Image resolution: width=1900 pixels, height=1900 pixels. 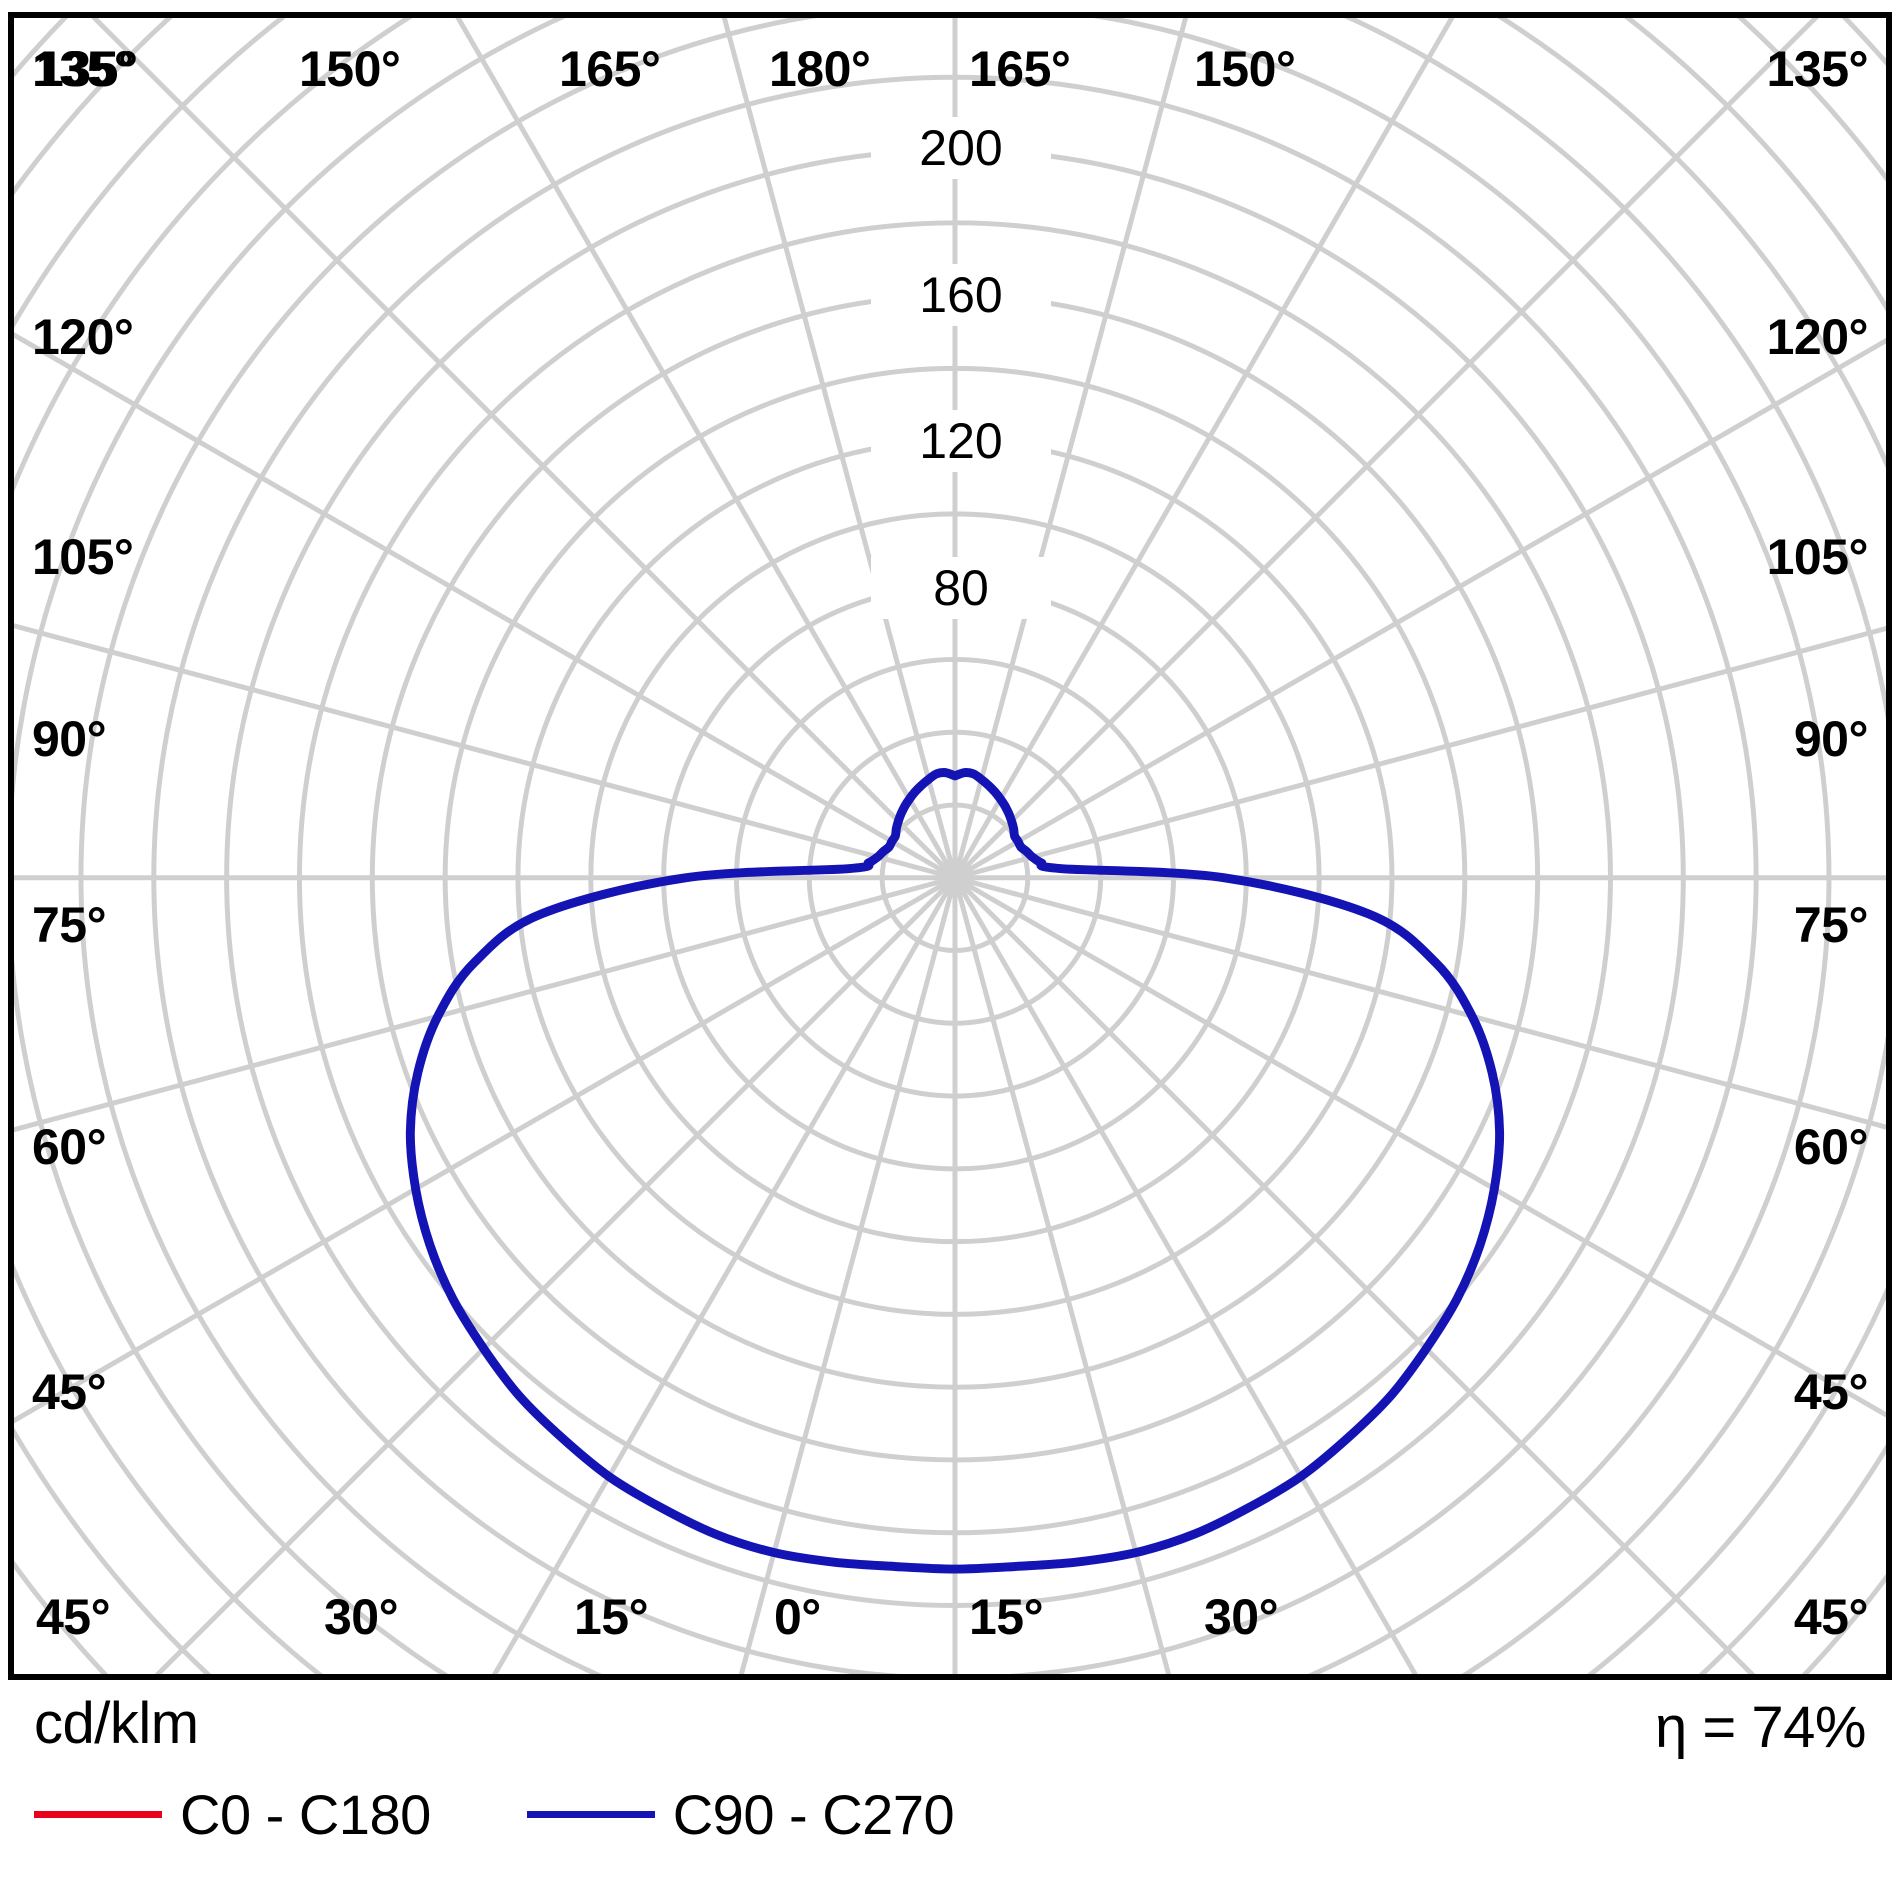 I want to click on angle-label-top-2: 165°, so click(x=610, y=69).